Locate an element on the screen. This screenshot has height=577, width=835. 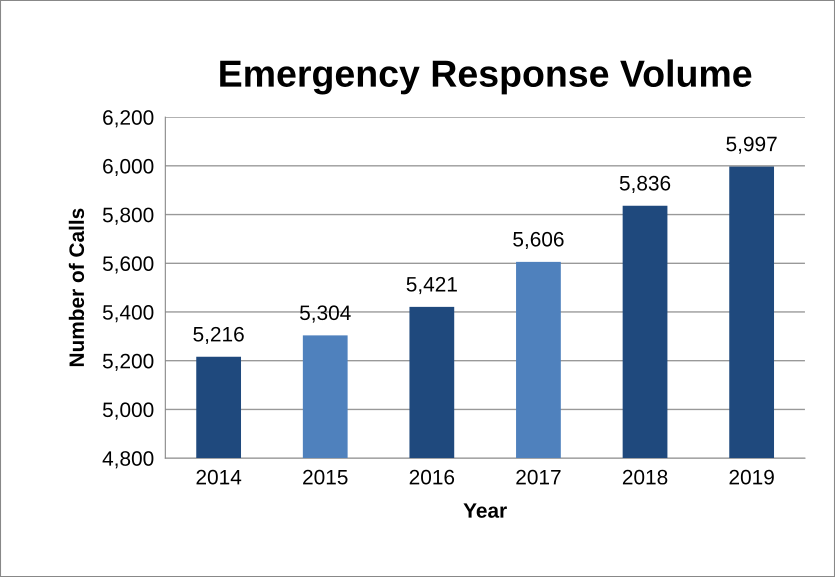
y-tick-label: 6,000 is located at coordinates (128, 167).